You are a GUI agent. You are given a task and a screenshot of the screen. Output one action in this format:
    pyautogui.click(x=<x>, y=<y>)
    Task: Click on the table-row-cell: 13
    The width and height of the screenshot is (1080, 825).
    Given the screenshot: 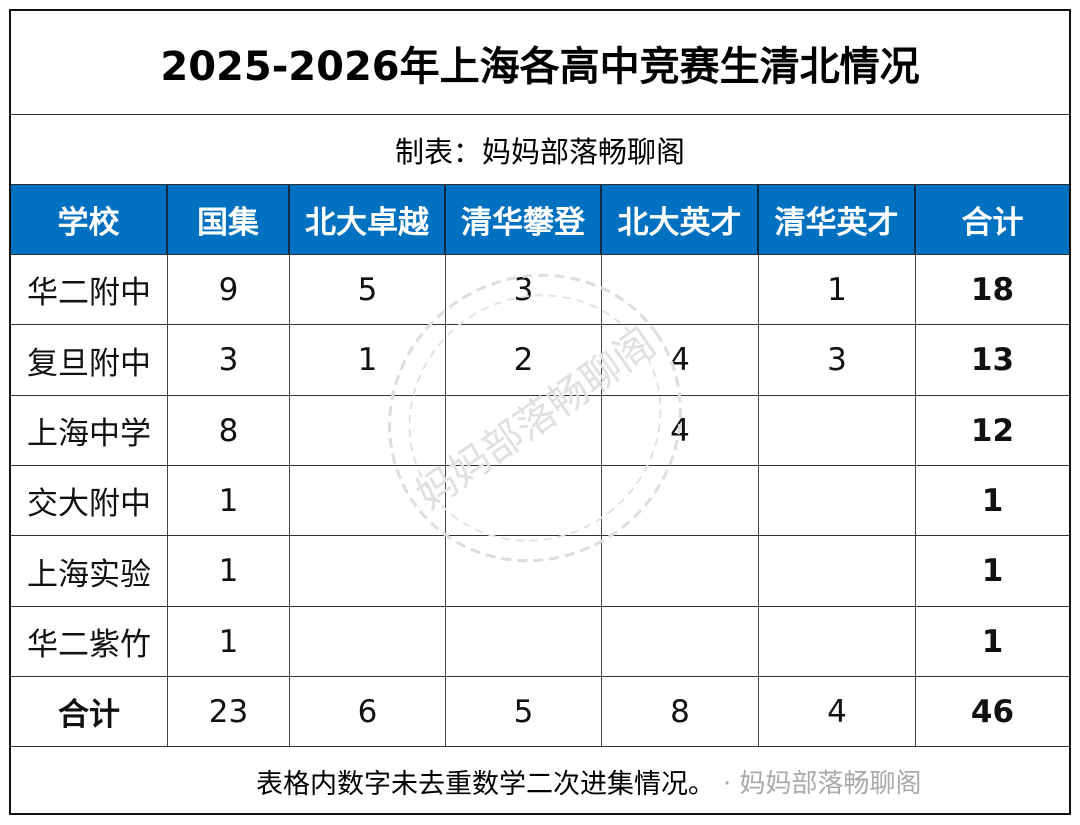 What is the action you would take?
    pyautogui.click(x=992, y=360)
    